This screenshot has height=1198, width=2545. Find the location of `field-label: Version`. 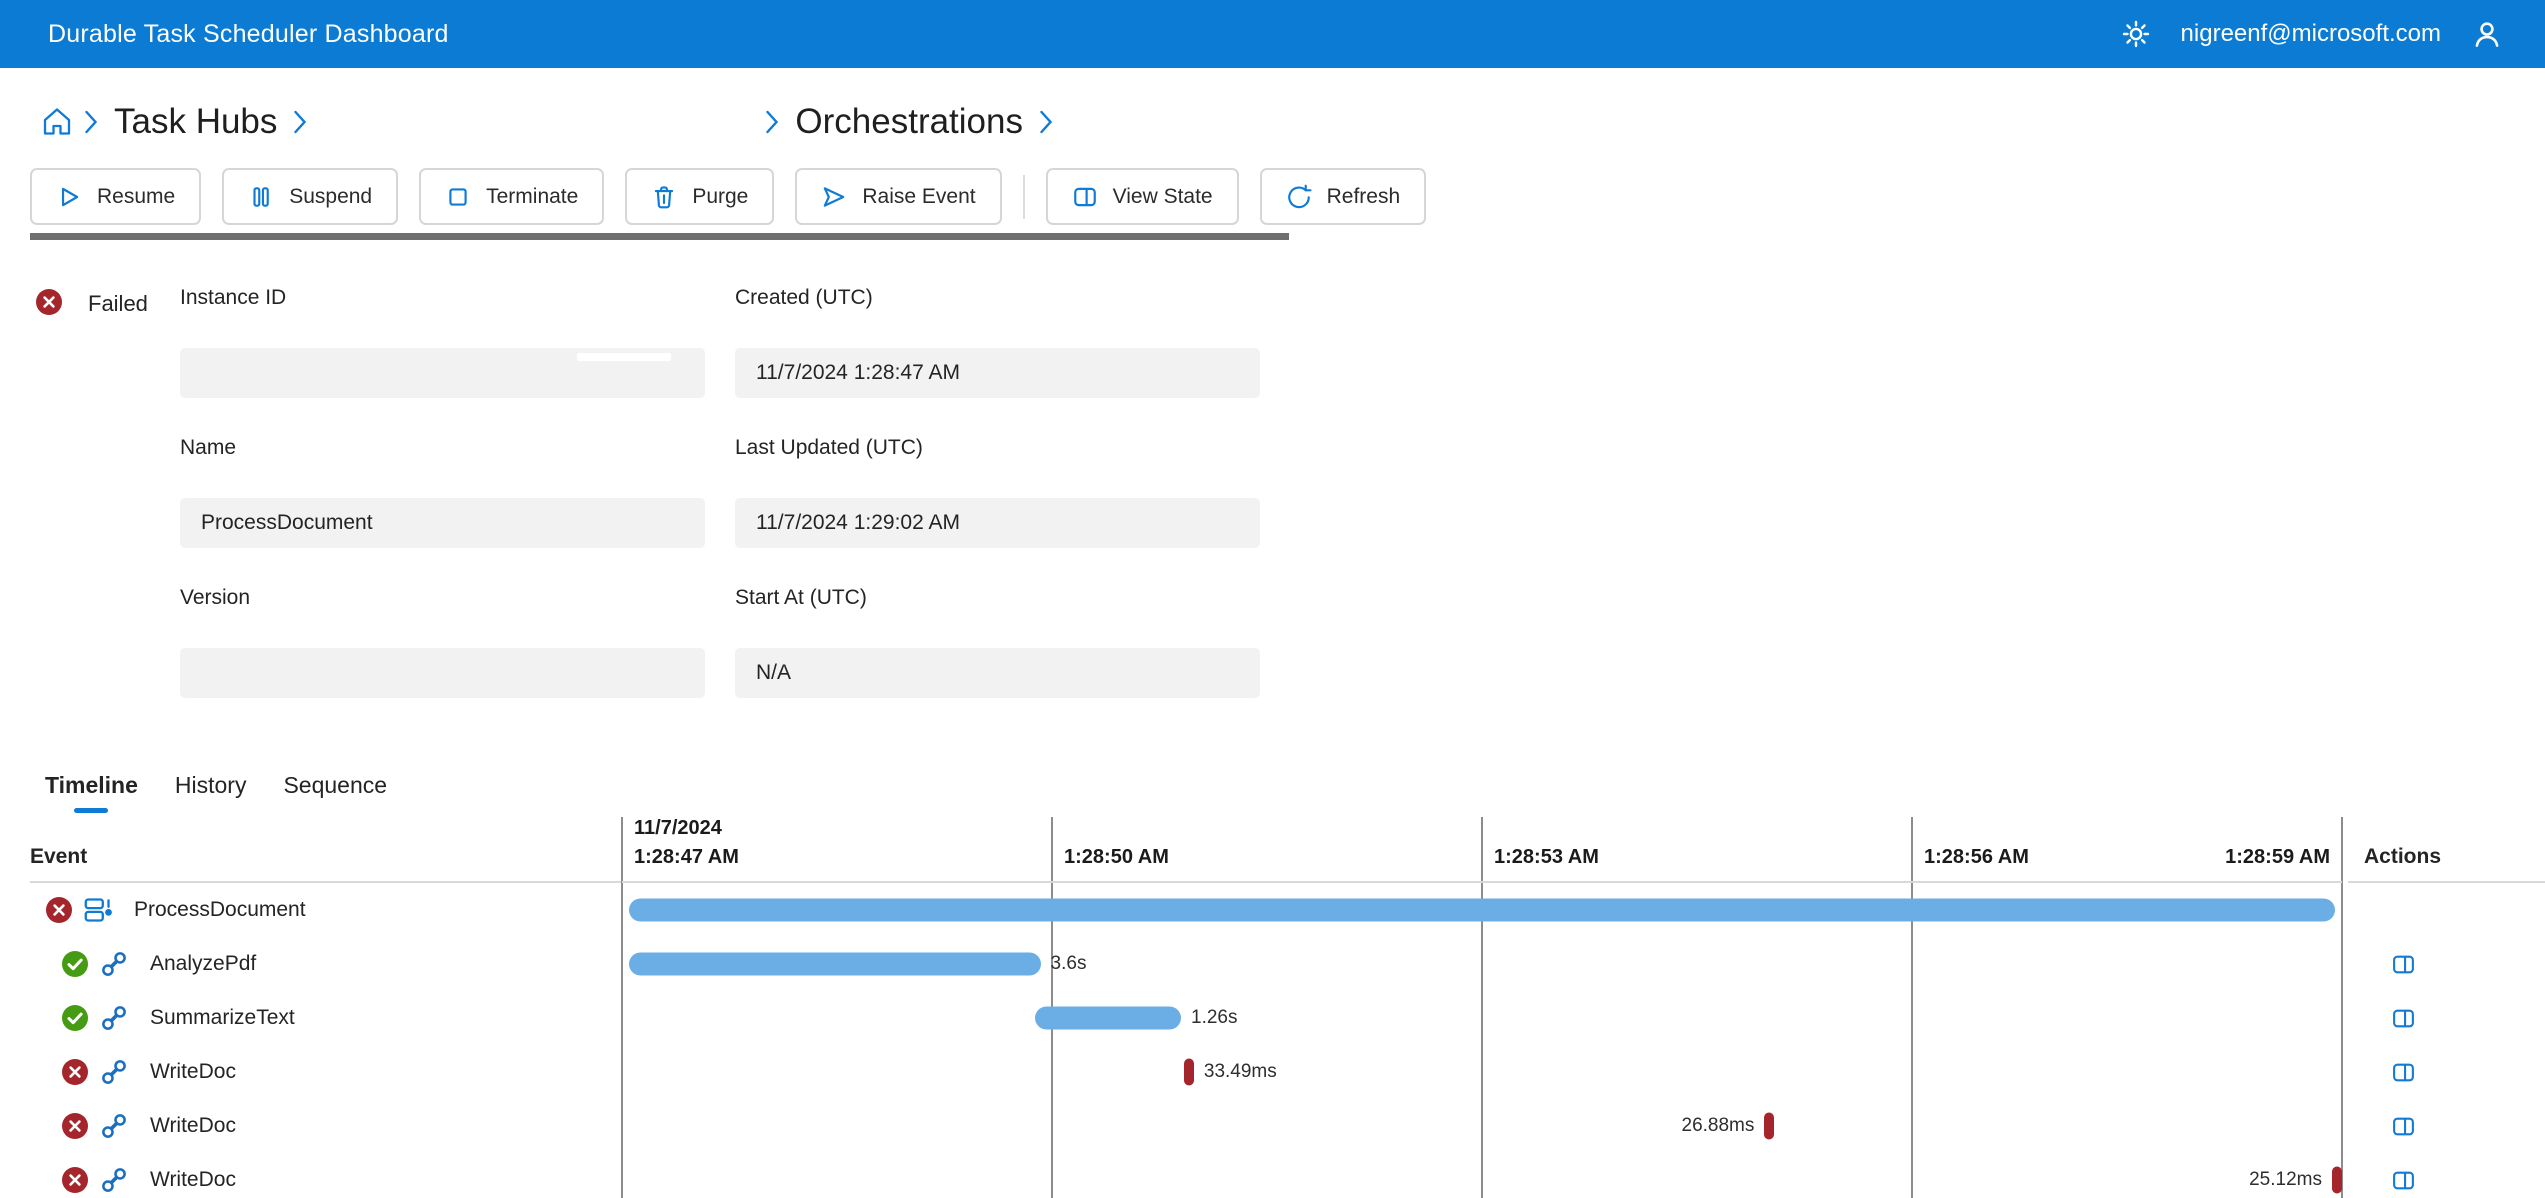

field-label: Version is located at coordinates (215, 597).